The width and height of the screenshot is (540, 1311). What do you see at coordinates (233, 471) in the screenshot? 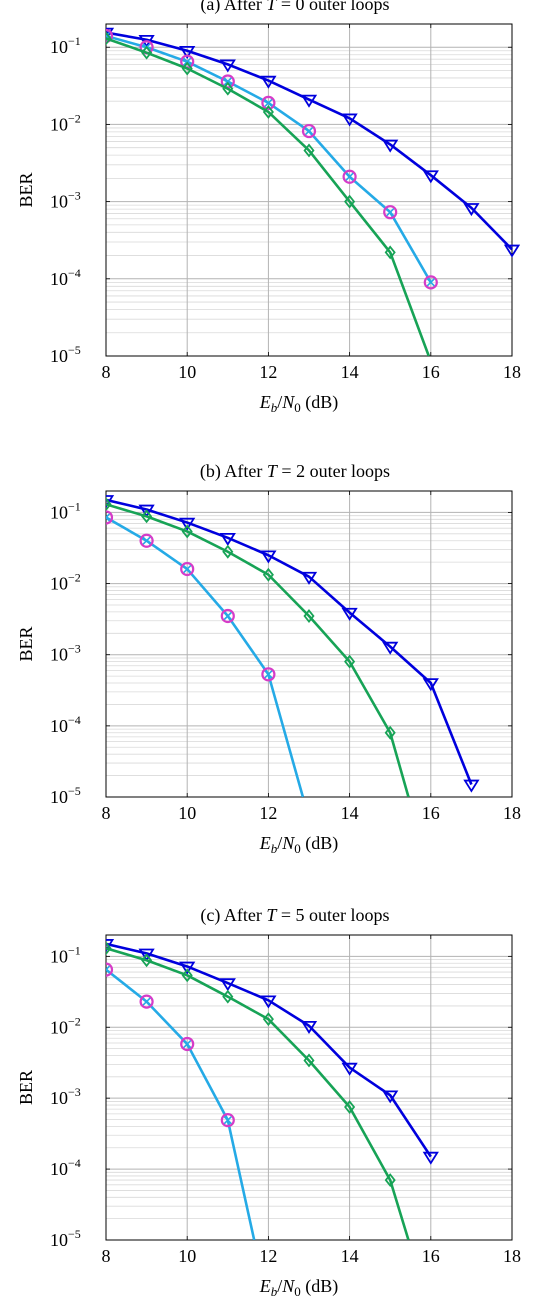
I see `title-prefix: (b) After` at bounding box center [233, 471].